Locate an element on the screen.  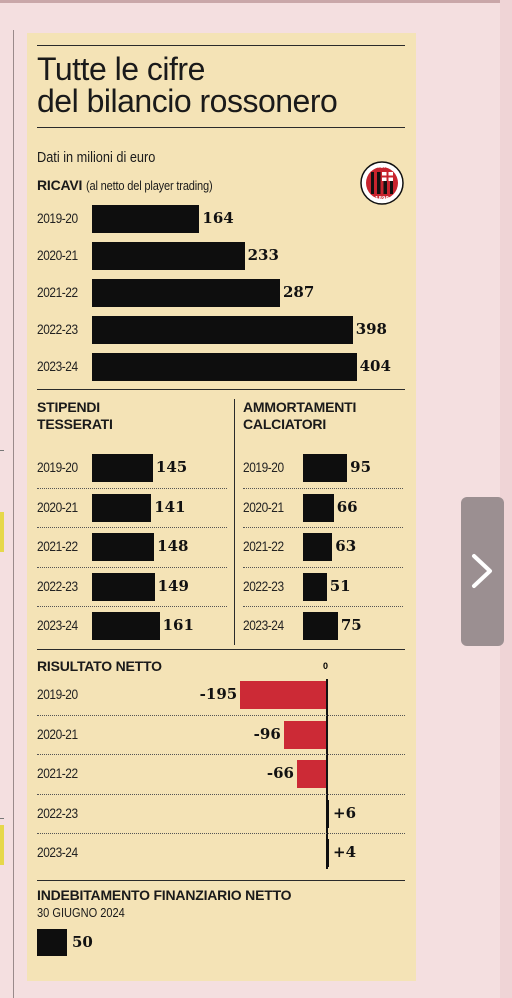
column-divider is located at coordinates (234, 522).